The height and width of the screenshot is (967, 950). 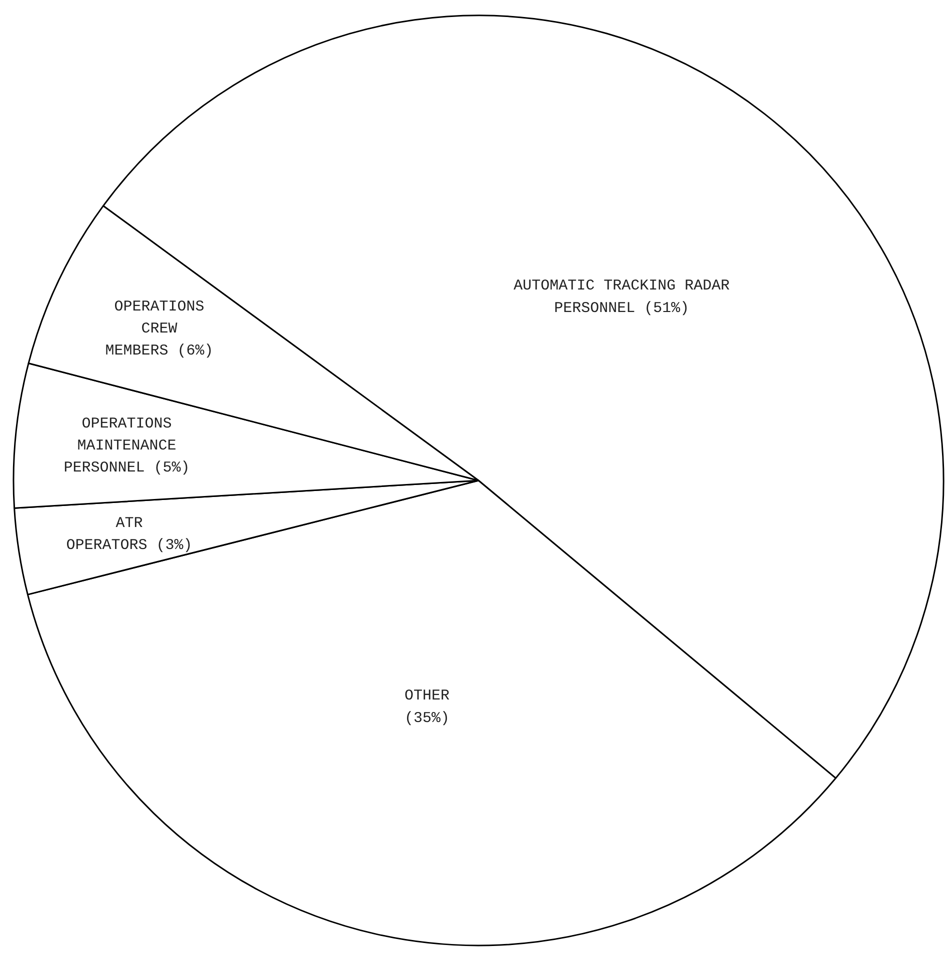 What do you see at coordinates (159, 329) in the screenshot?
I see `slice-label: OPERATIONS CREW MEMBERS (6%)` at bounding box center [159, 329].